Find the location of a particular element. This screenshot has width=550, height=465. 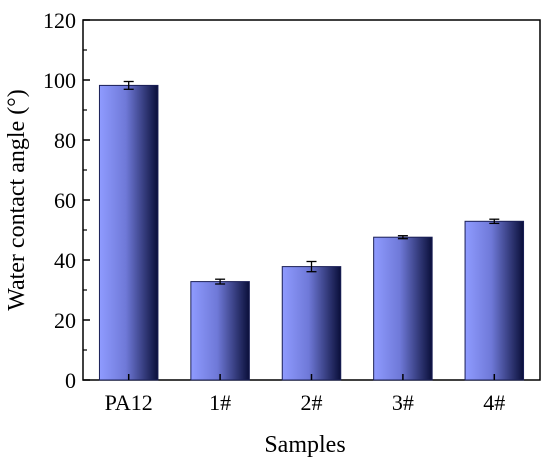

x-tick-label: 3# is located at coordinates (403, 402).